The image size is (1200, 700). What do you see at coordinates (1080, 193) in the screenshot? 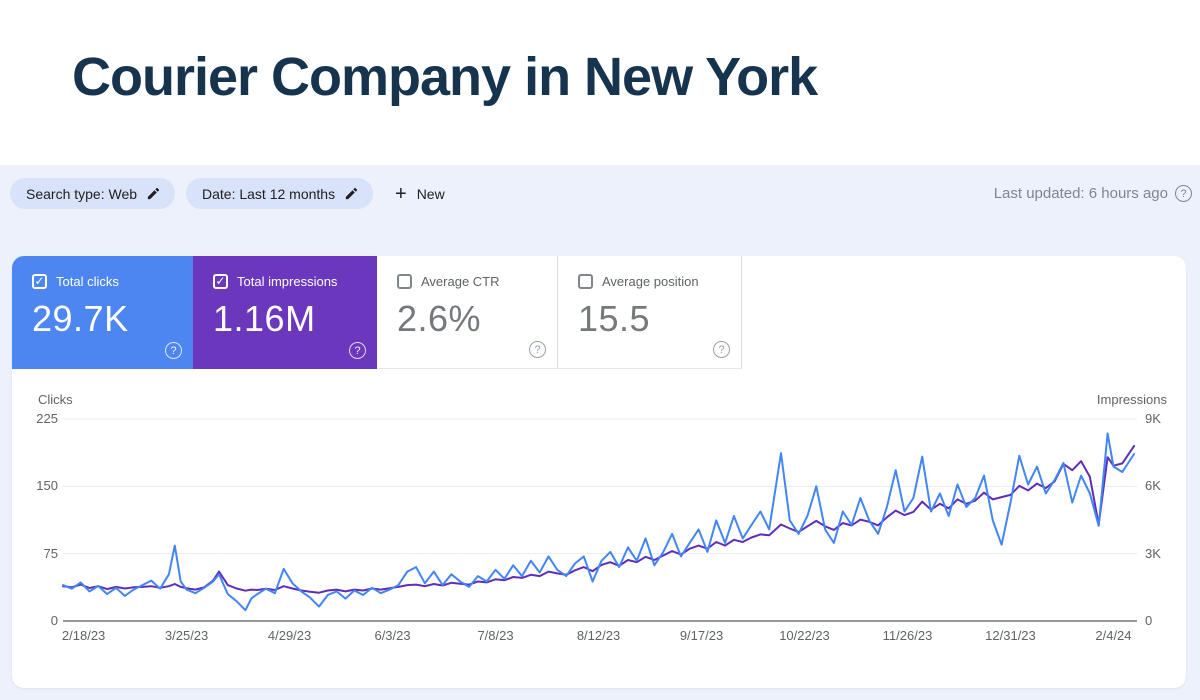
I see `last-updated-text: Last updated: 6 hours ago` at bounding box center [1080, 193].